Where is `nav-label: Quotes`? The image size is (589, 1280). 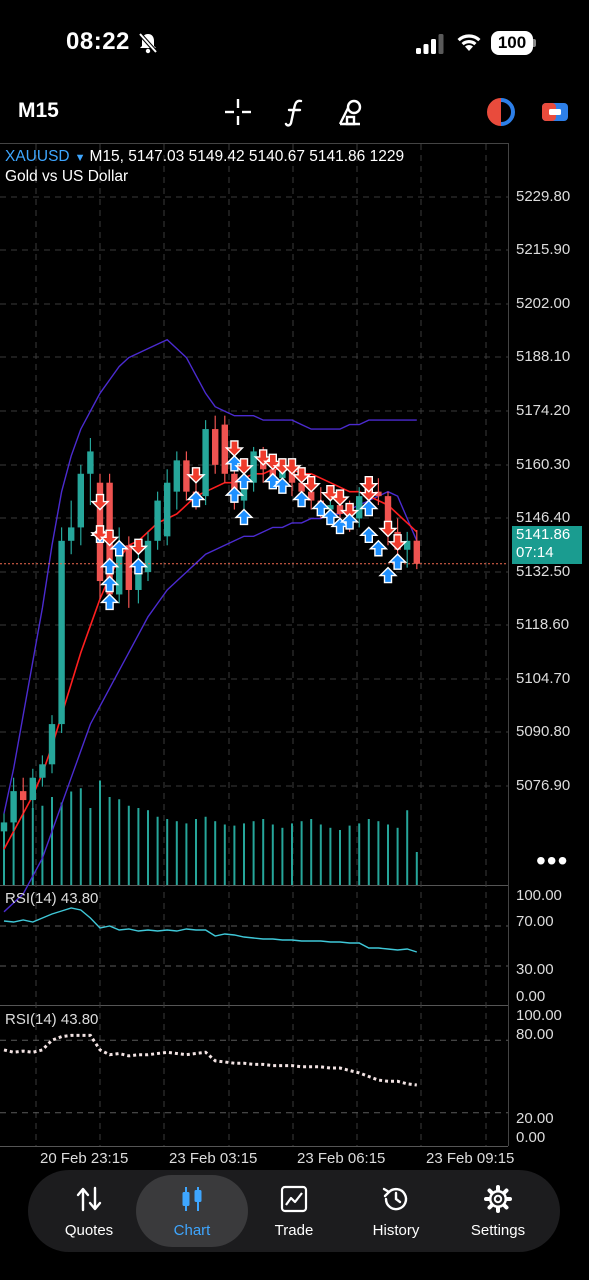 nav-label: Quotes is located at coordinates (89, 1230).